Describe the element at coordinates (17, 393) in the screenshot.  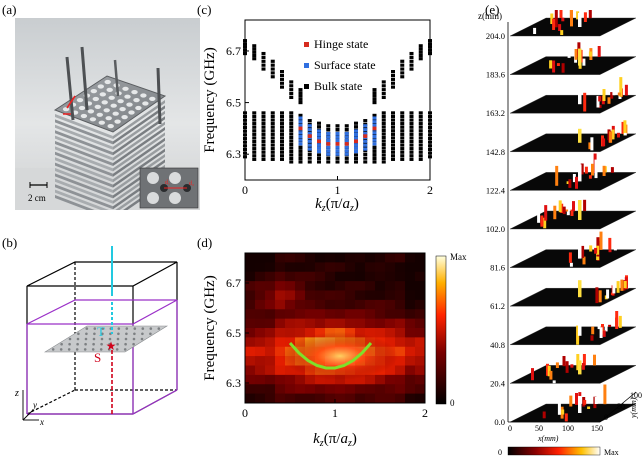
I see `axis-label-z: z` at that location.